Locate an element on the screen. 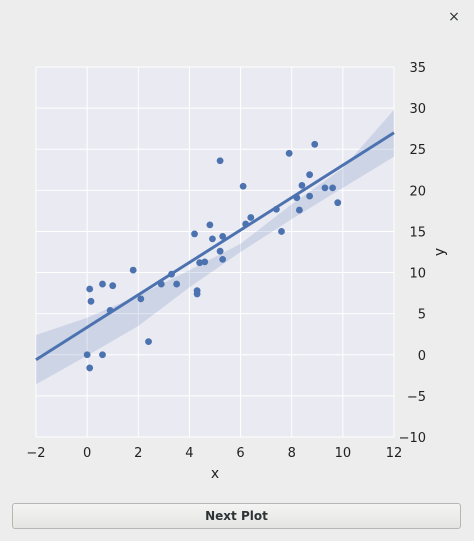 The image size is (474, 541). y-tick-label: 20 is located at coordinates (417, 191).